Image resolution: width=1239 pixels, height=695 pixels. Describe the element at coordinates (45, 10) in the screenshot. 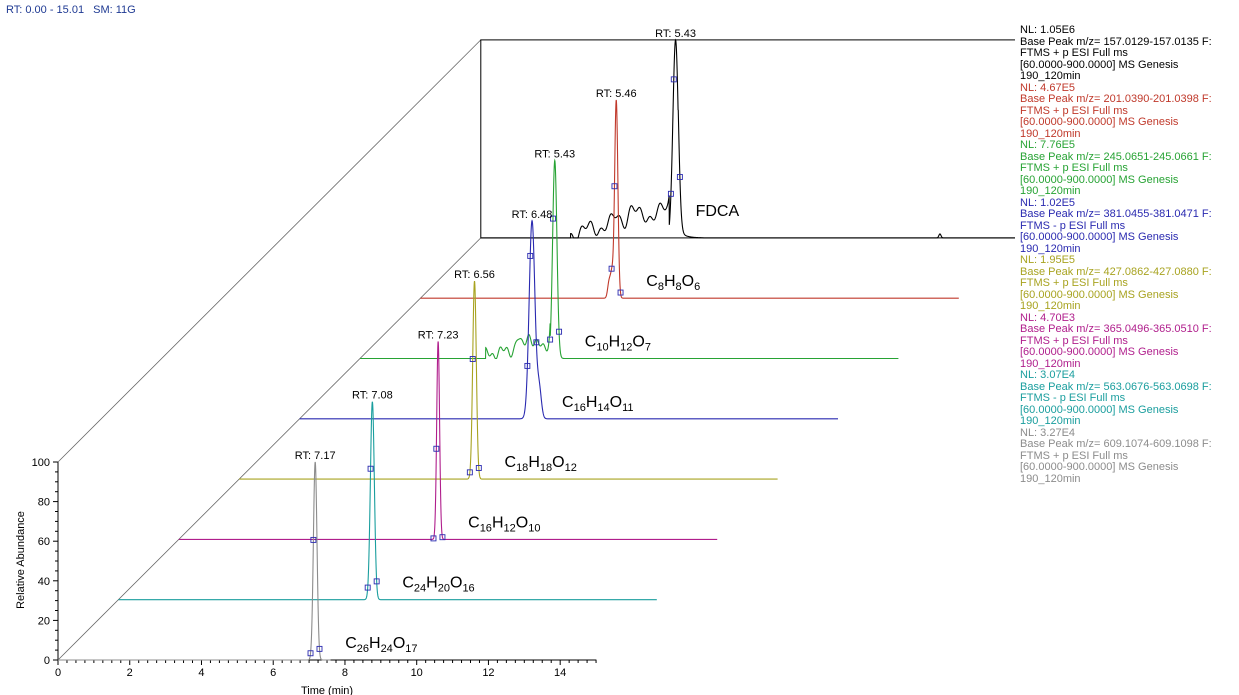

I see `rt-range-label: RT: 0.00 - 15.01` at that location.